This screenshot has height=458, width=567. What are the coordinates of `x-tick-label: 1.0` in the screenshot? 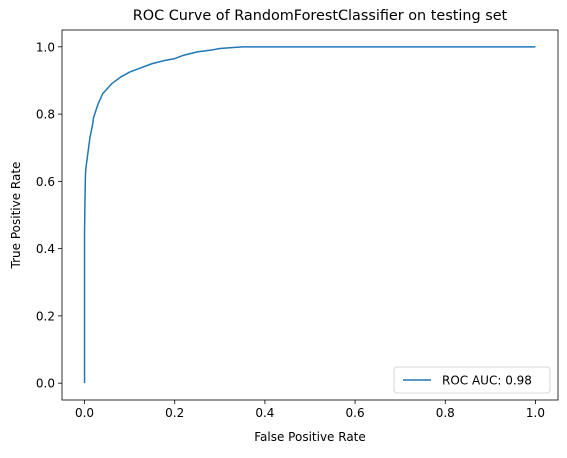 It's located at (535, 413).